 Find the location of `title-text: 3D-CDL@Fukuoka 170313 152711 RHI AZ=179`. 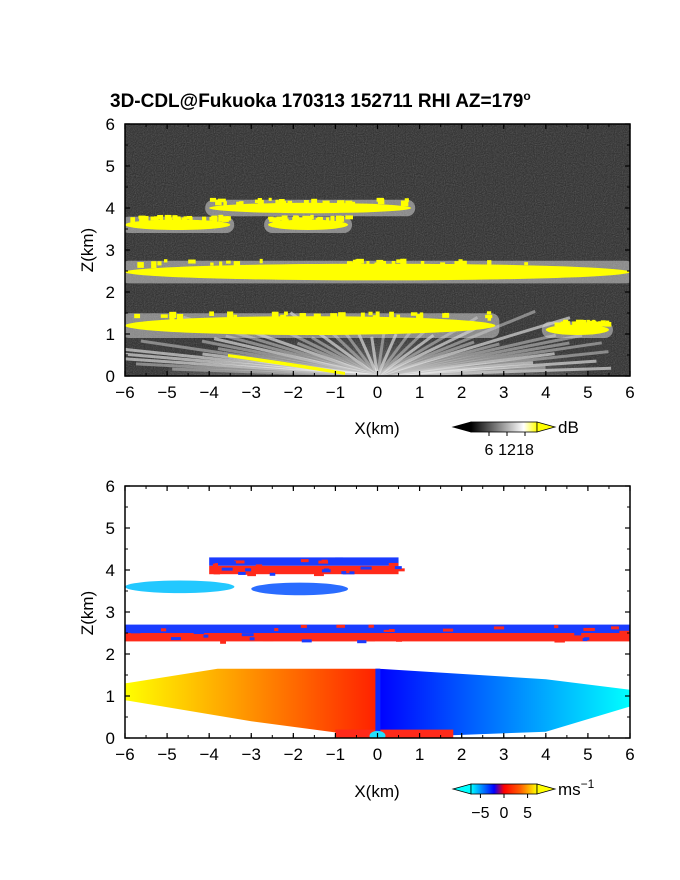

title-text: 3D-CDL@Fukuoka 170313 152711 RHI AZ=179 is located at coordinates (316, 101).